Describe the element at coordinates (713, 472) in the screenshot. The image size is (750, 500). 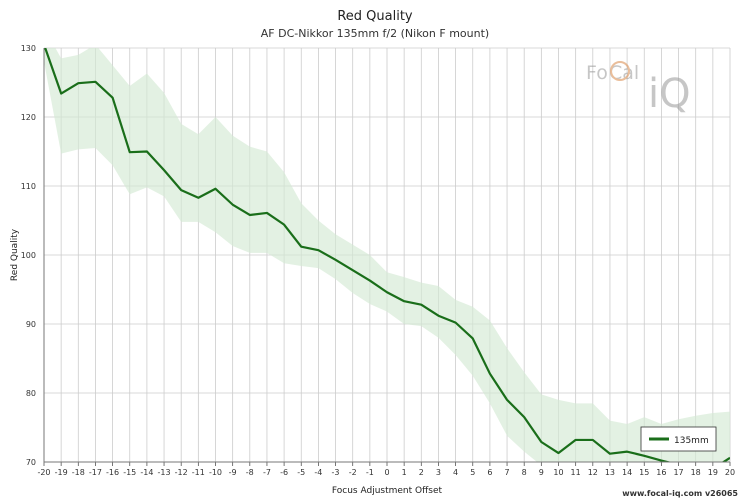
I see `x-tick-label: 19` at that location.